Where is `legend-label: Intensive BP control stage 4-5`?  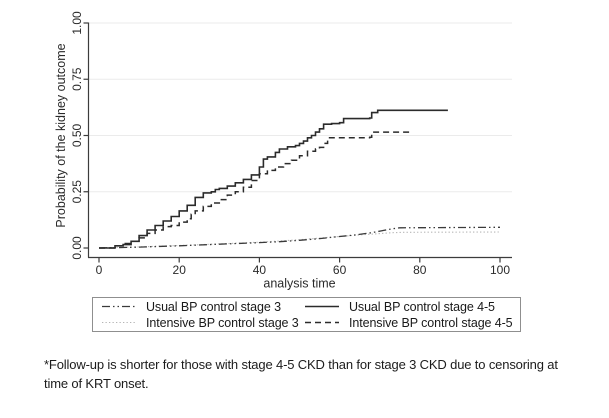
legend-label: Intensive BP control stage 4-5 is located at coordinates (431, 322).